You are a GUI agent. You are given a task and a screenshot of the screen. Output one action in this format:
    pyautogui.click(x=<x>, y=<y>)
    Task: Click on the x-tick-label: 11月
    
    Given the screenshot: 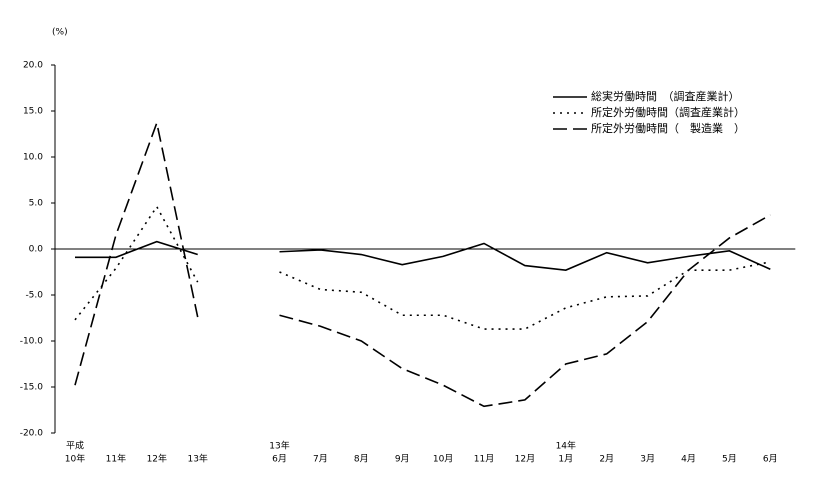 What is the action you would take?
    pyautogui.click(x=484, y=459)
    